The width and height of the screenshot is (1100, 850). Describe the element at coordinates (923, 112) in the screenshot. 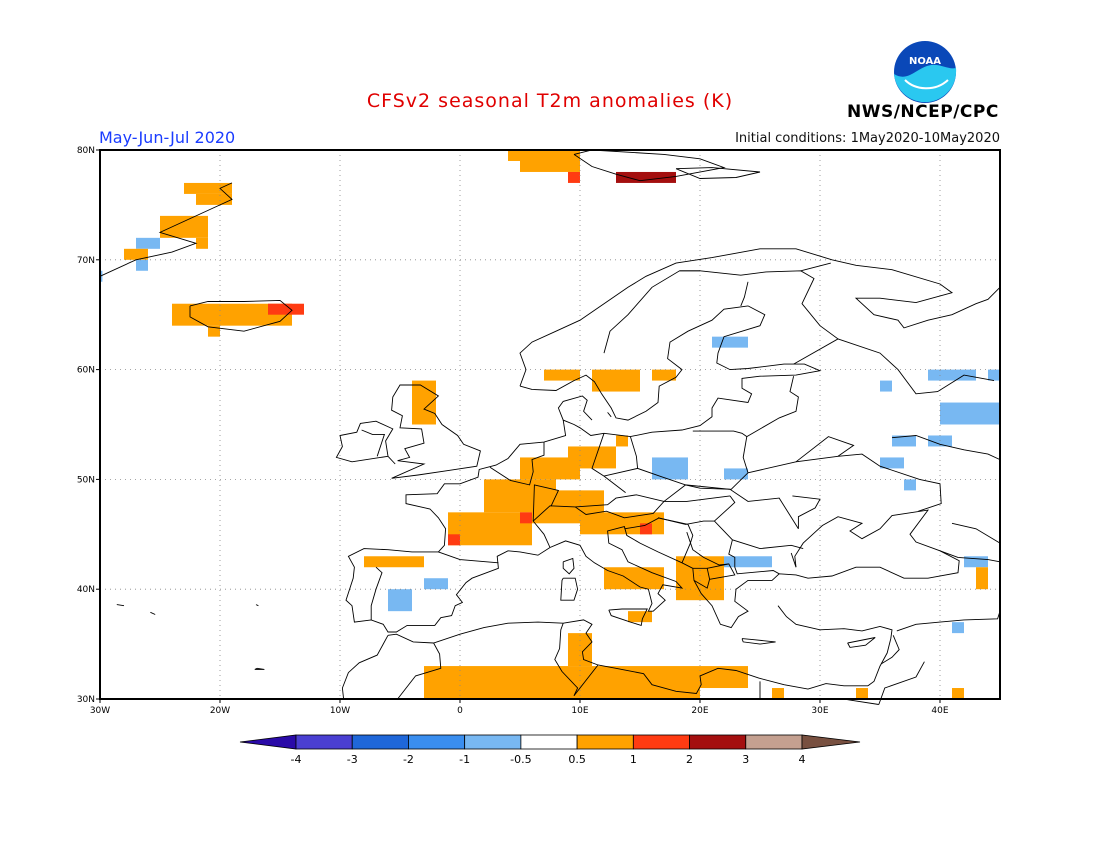

I see `agency-label: NWS/NCEP/CPC` at that location.